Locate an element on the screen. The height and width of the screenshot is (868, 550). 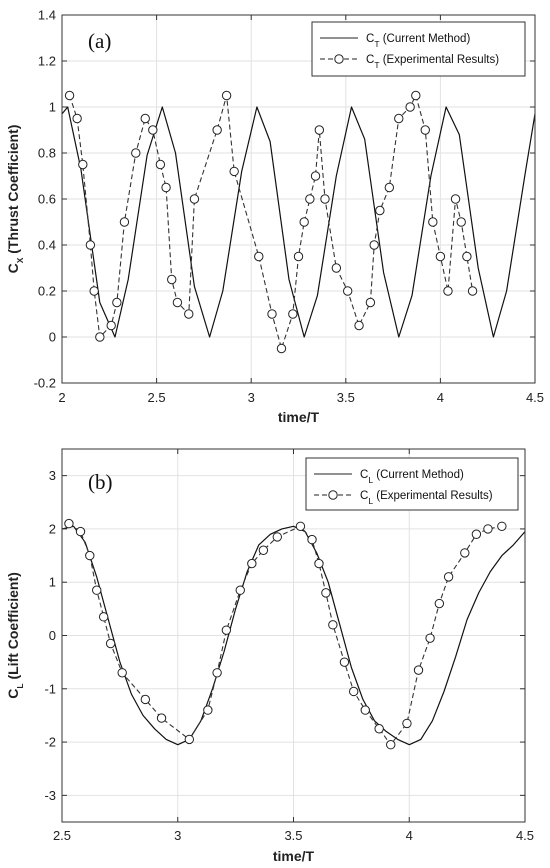
legend-entry: CT (Current Method) is located at coordinates (395, 41).